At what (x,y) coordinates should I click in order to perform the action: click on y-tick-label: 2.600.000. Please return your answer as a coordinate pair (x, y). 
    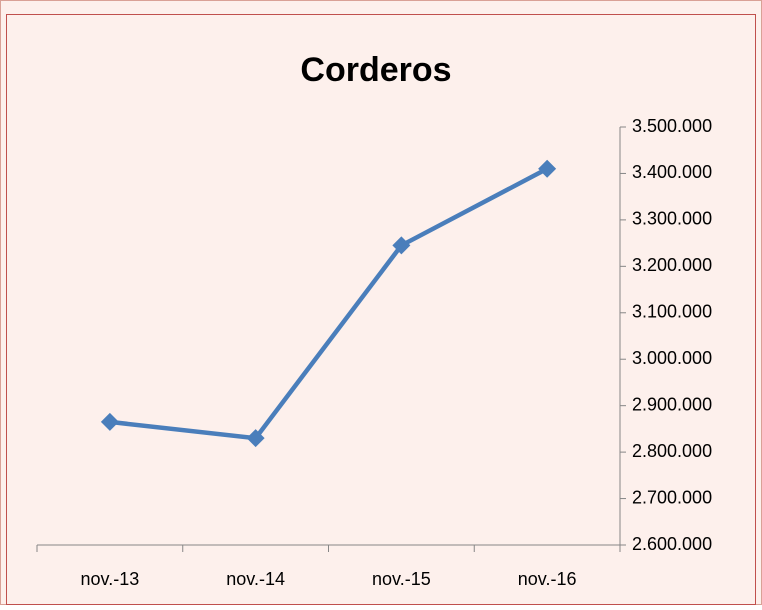
    Looking at the image, I should click on (672, 544).